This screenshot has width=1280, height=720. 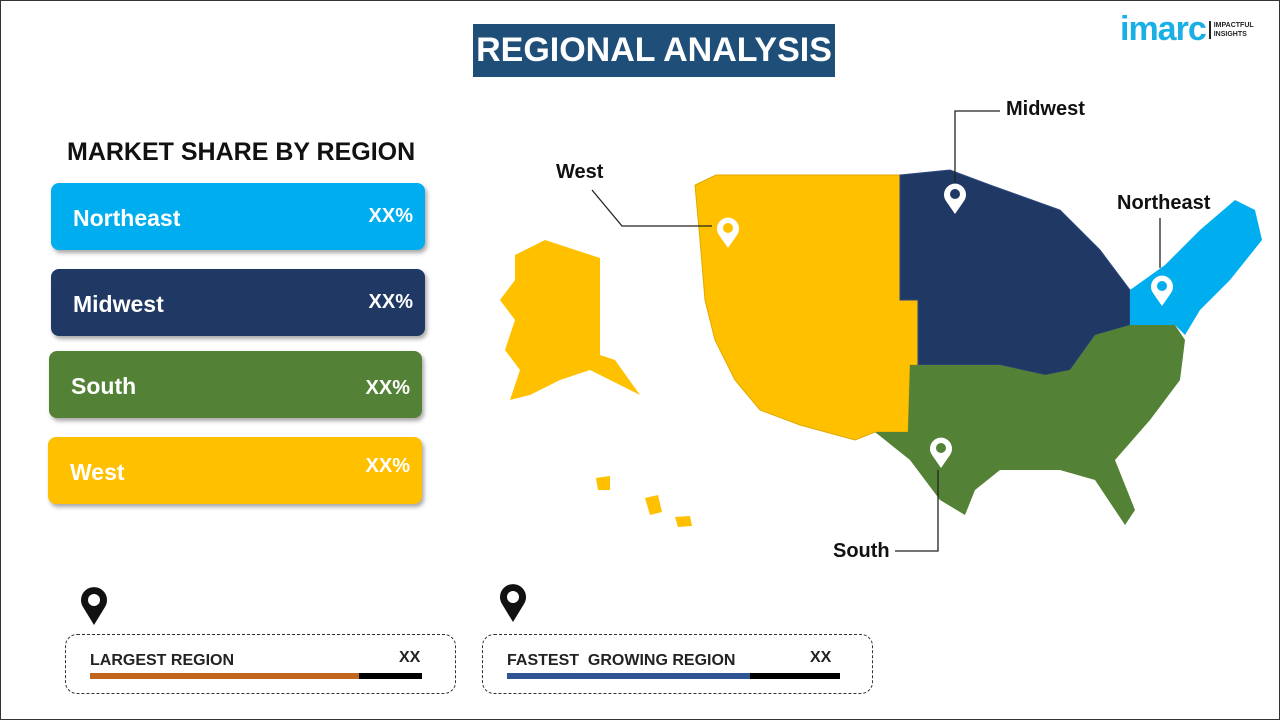 What do you see at coordinates (653, 505) in the screenshot?
I see `map-region-hawaii` at bounding box center [653, 505].